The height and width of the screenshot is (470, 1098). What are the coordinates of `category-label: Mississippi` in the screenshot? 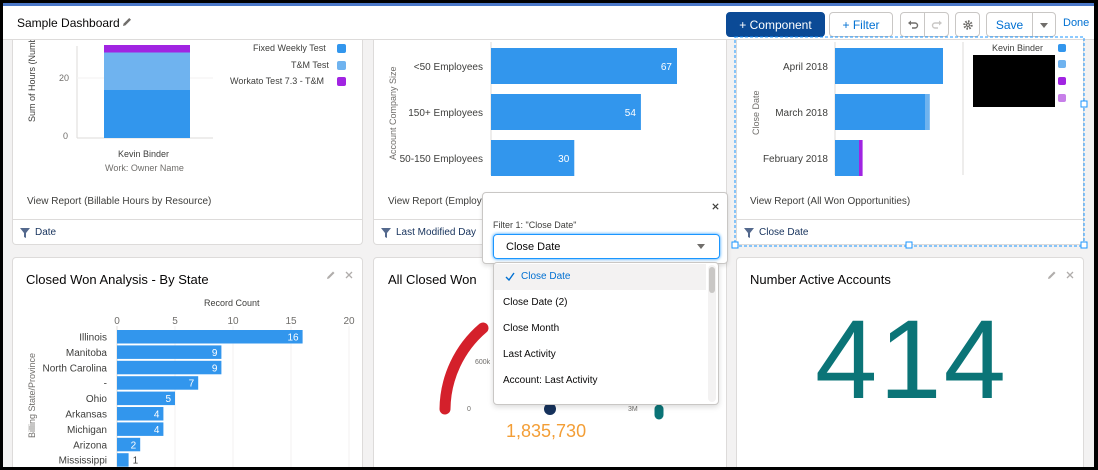 It's located at (83, 461).